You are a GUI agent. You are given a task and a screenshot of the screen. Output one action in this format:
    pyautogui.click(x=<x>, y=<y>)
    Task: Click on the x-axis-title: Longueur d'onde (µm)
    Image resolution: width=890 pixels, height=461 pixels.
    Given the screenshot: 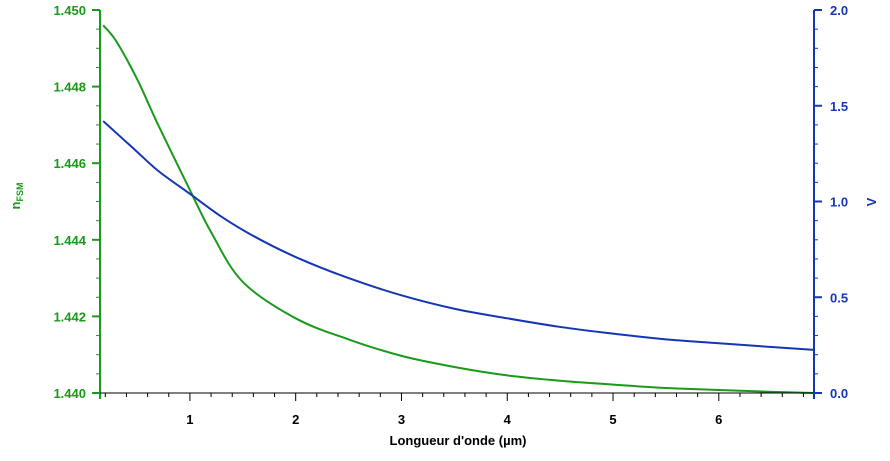 What is the action you would take?
    pyautogui.click(x=458, y=440)
    